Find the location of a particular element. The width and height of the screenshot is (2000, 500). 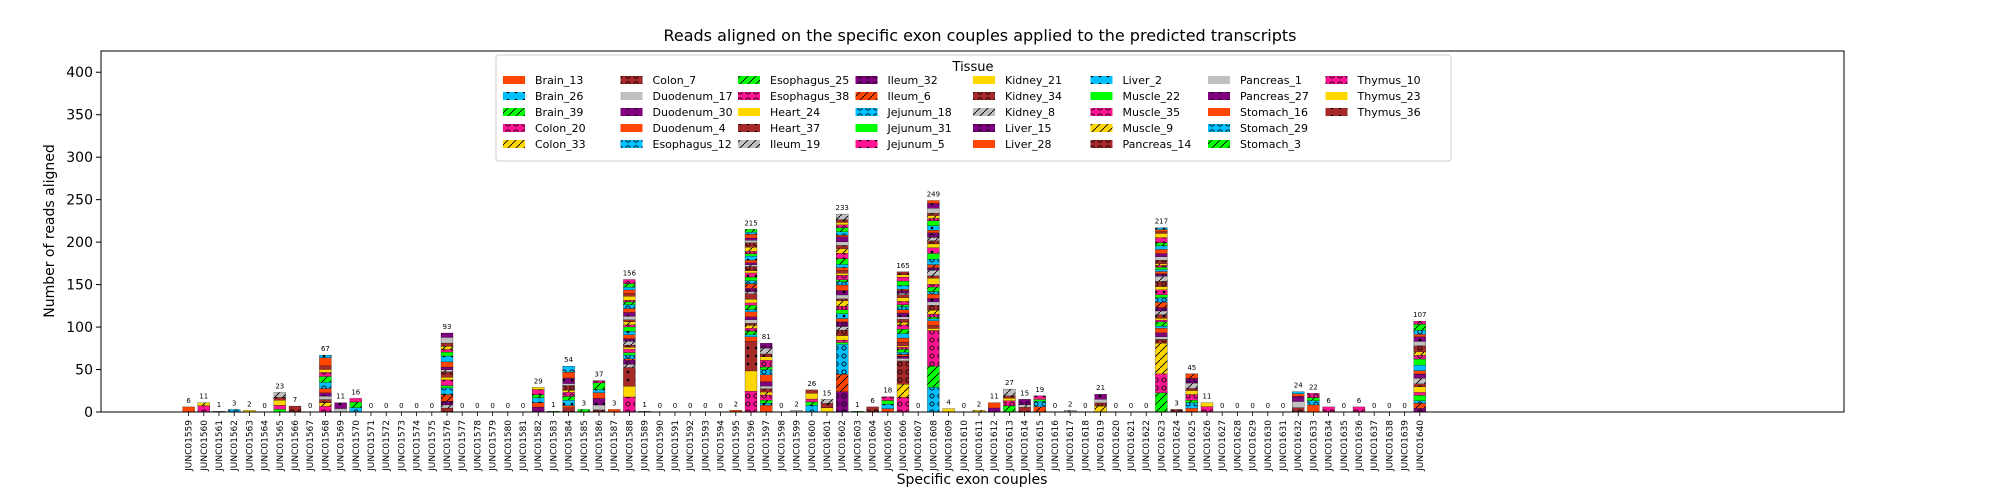

data-label: 26 is located at coordinates (811, 384).